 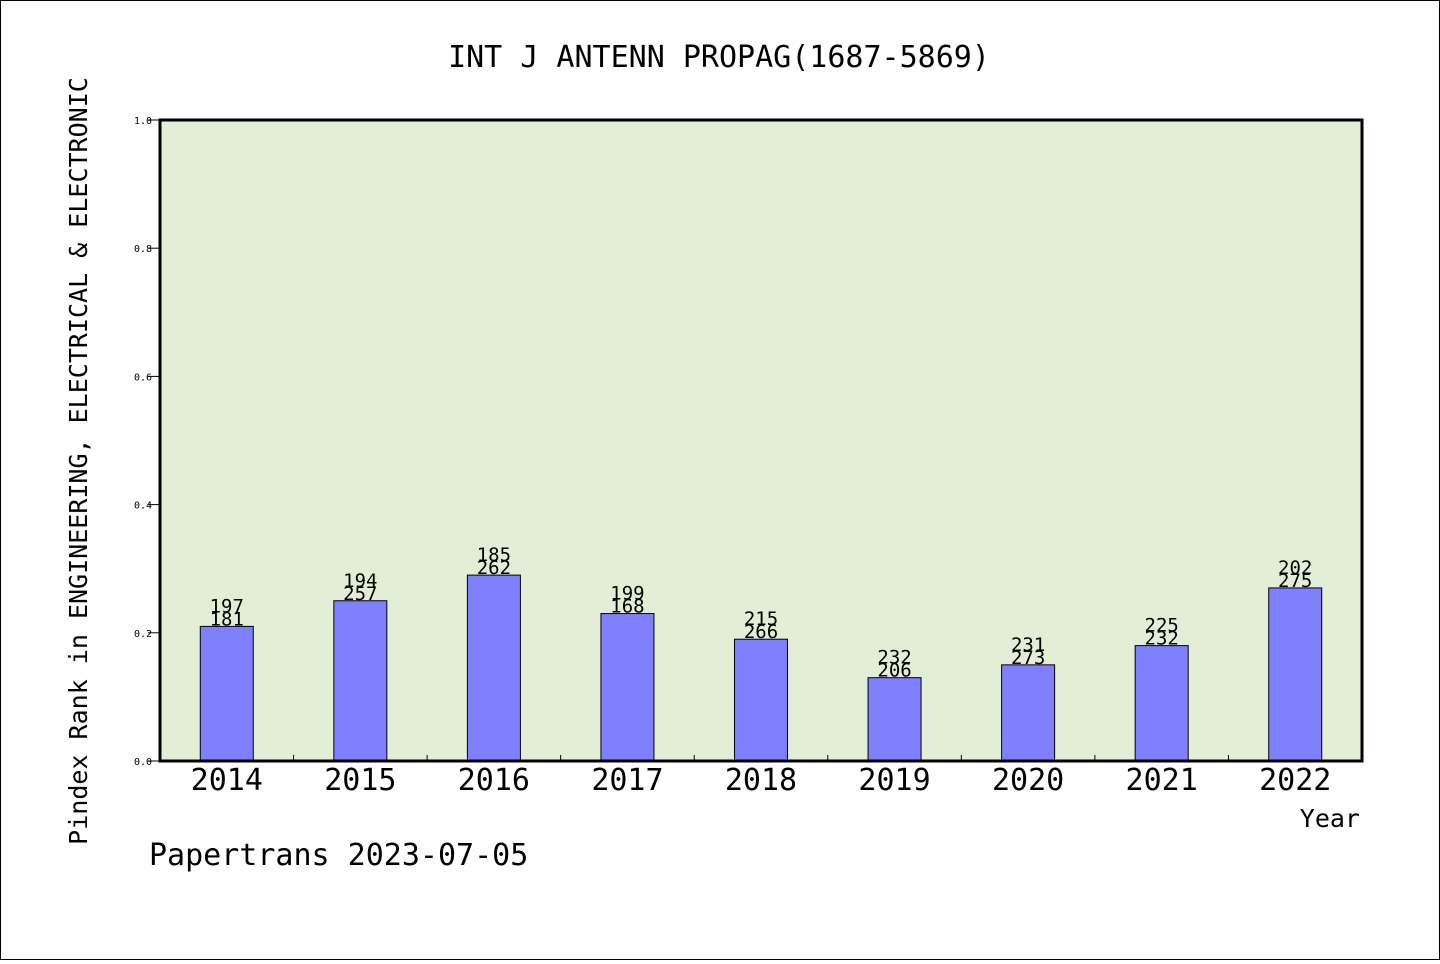 I want to click on bar-label-top: 232, so click(x=894, y=658).